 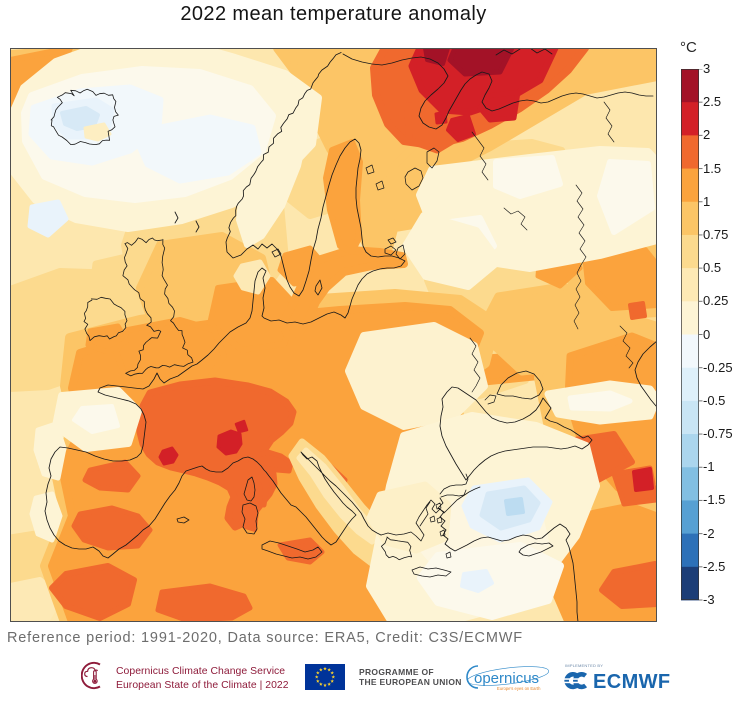 I want to click on svg-text: ECMWF, so click(x=632, y=681).